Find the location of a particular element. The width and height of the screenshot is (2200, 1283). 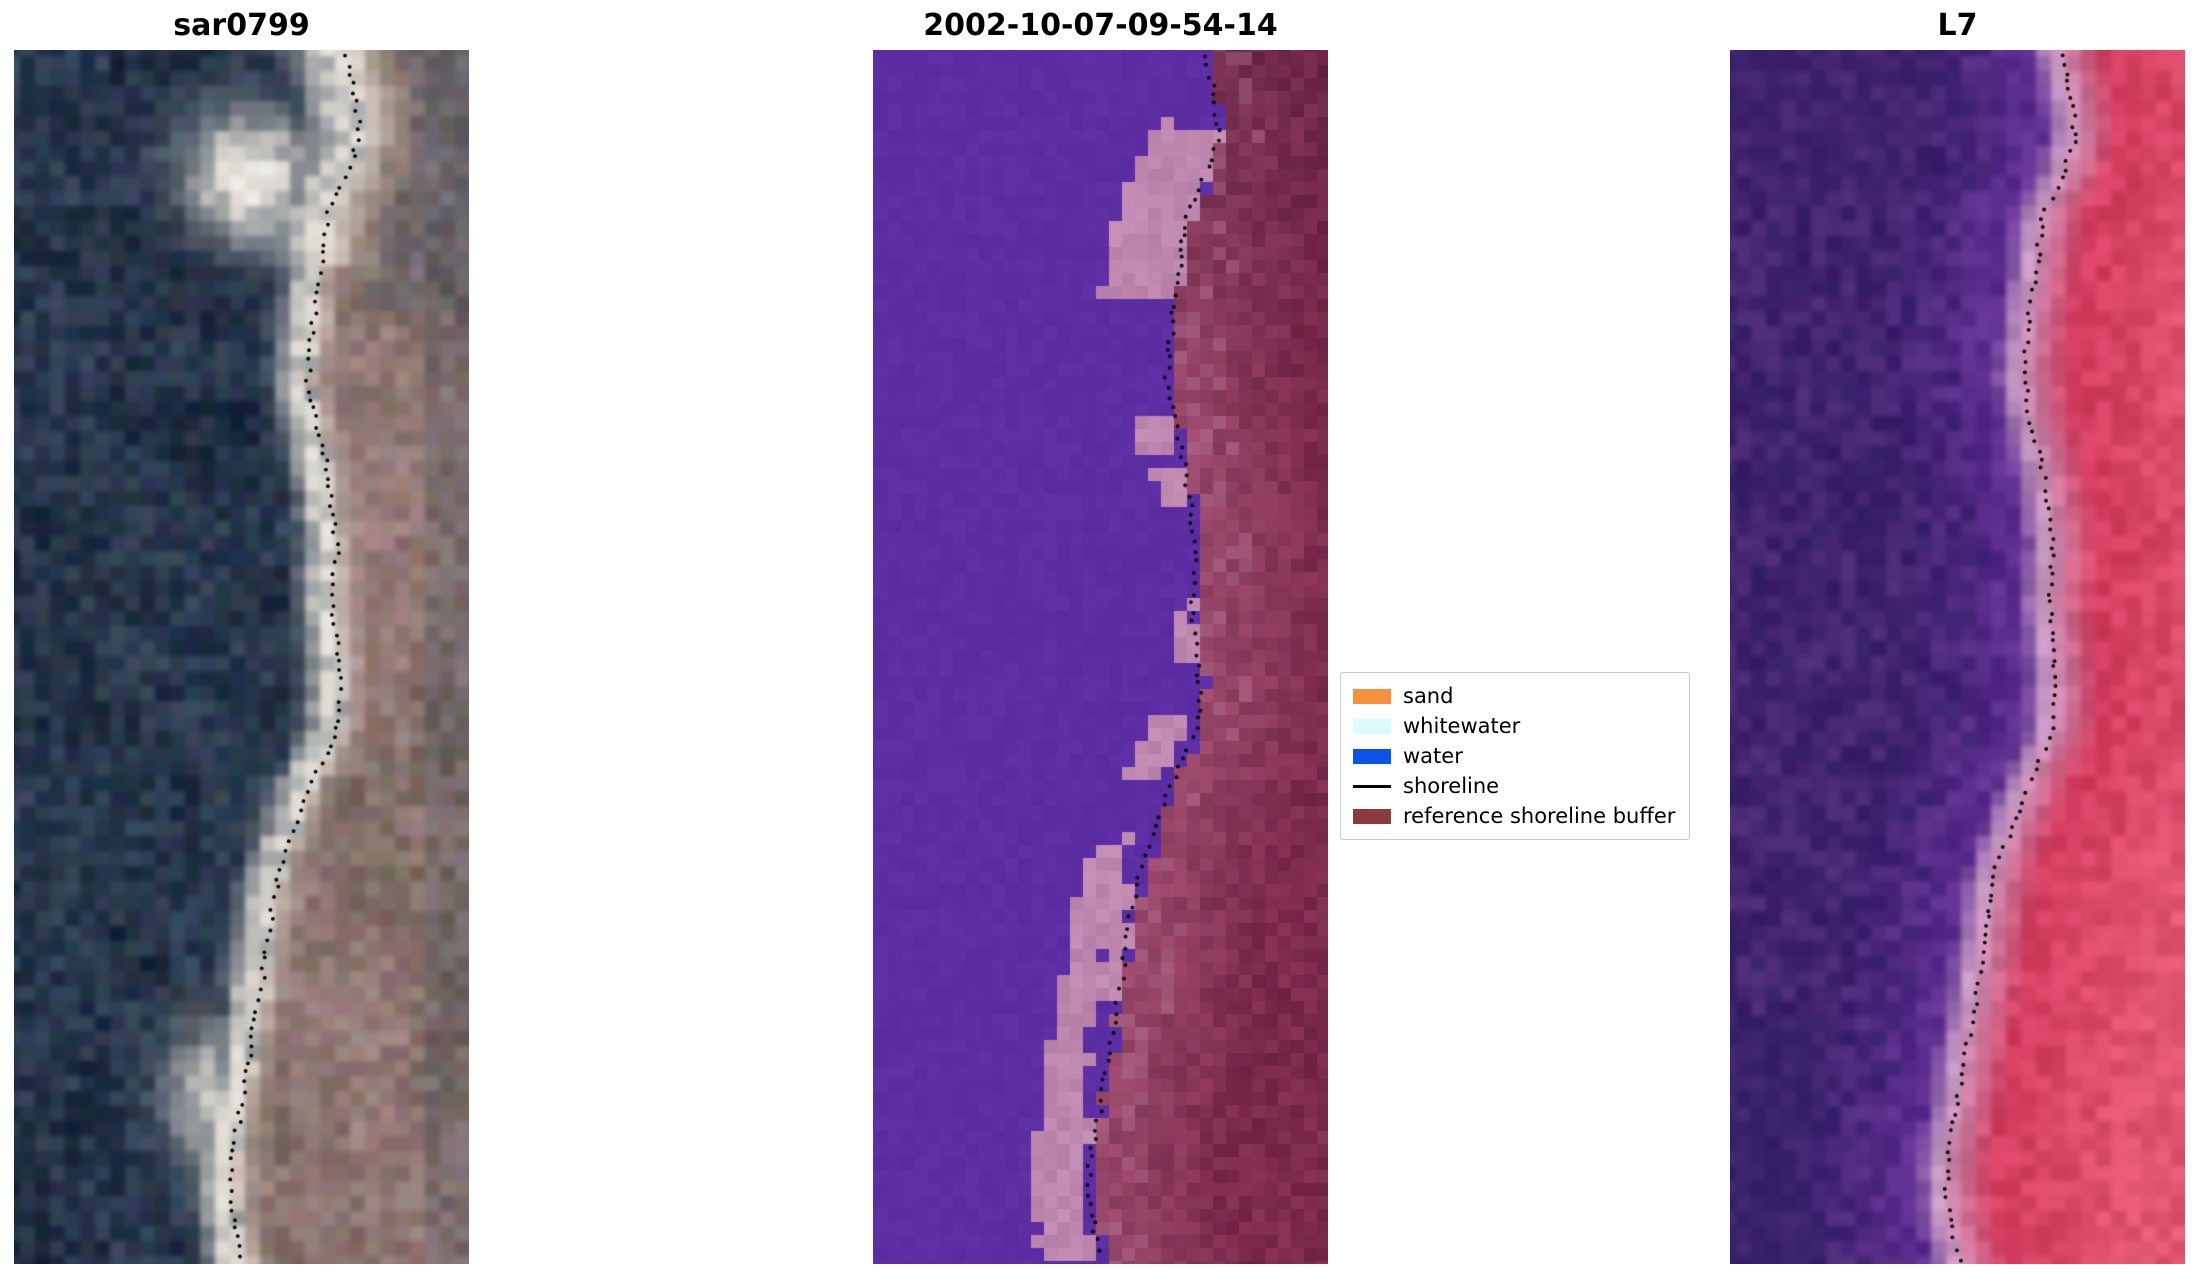

legend-label-reference-buffer: reference shoreline buffer is located at coordinates (1539, 816).